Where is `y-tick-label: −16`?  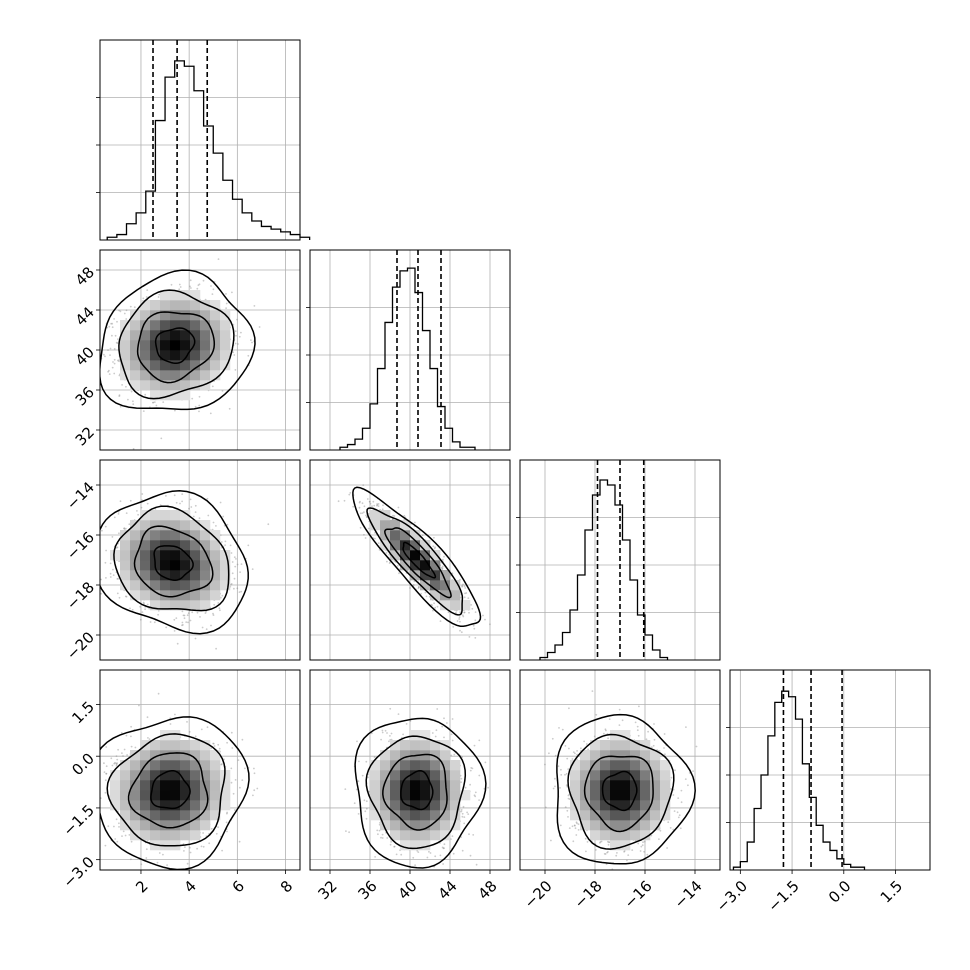
y-tick-label: −16 is located at coordinates (80, 545).